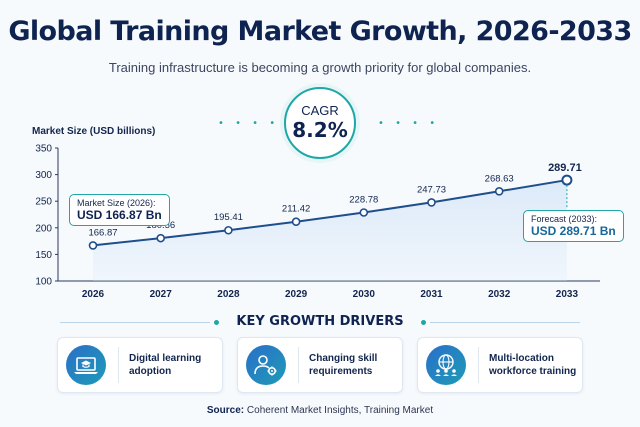 Image resolution: width=640 pixels, height=427 pixels. Describe the element at coordinates (296, 209) in the screenshot. I see `data-label: 211.42` at that location.